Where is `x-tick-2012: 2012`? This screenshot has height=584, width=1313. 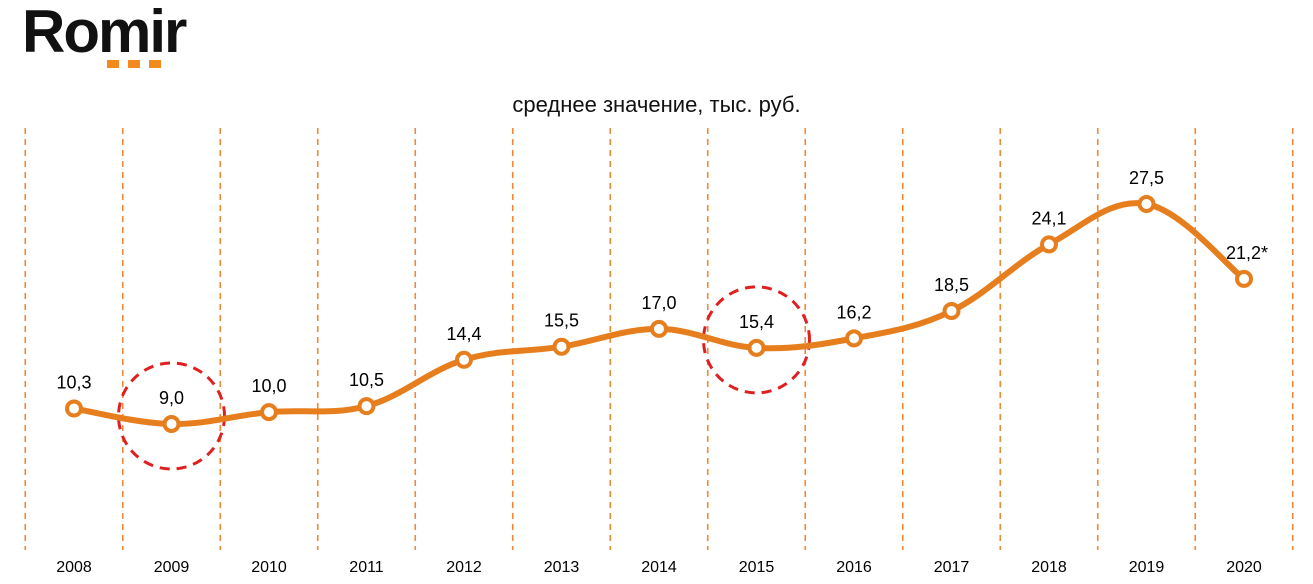
x-tick-2012: 2012 is located at coordinates (464, 567).